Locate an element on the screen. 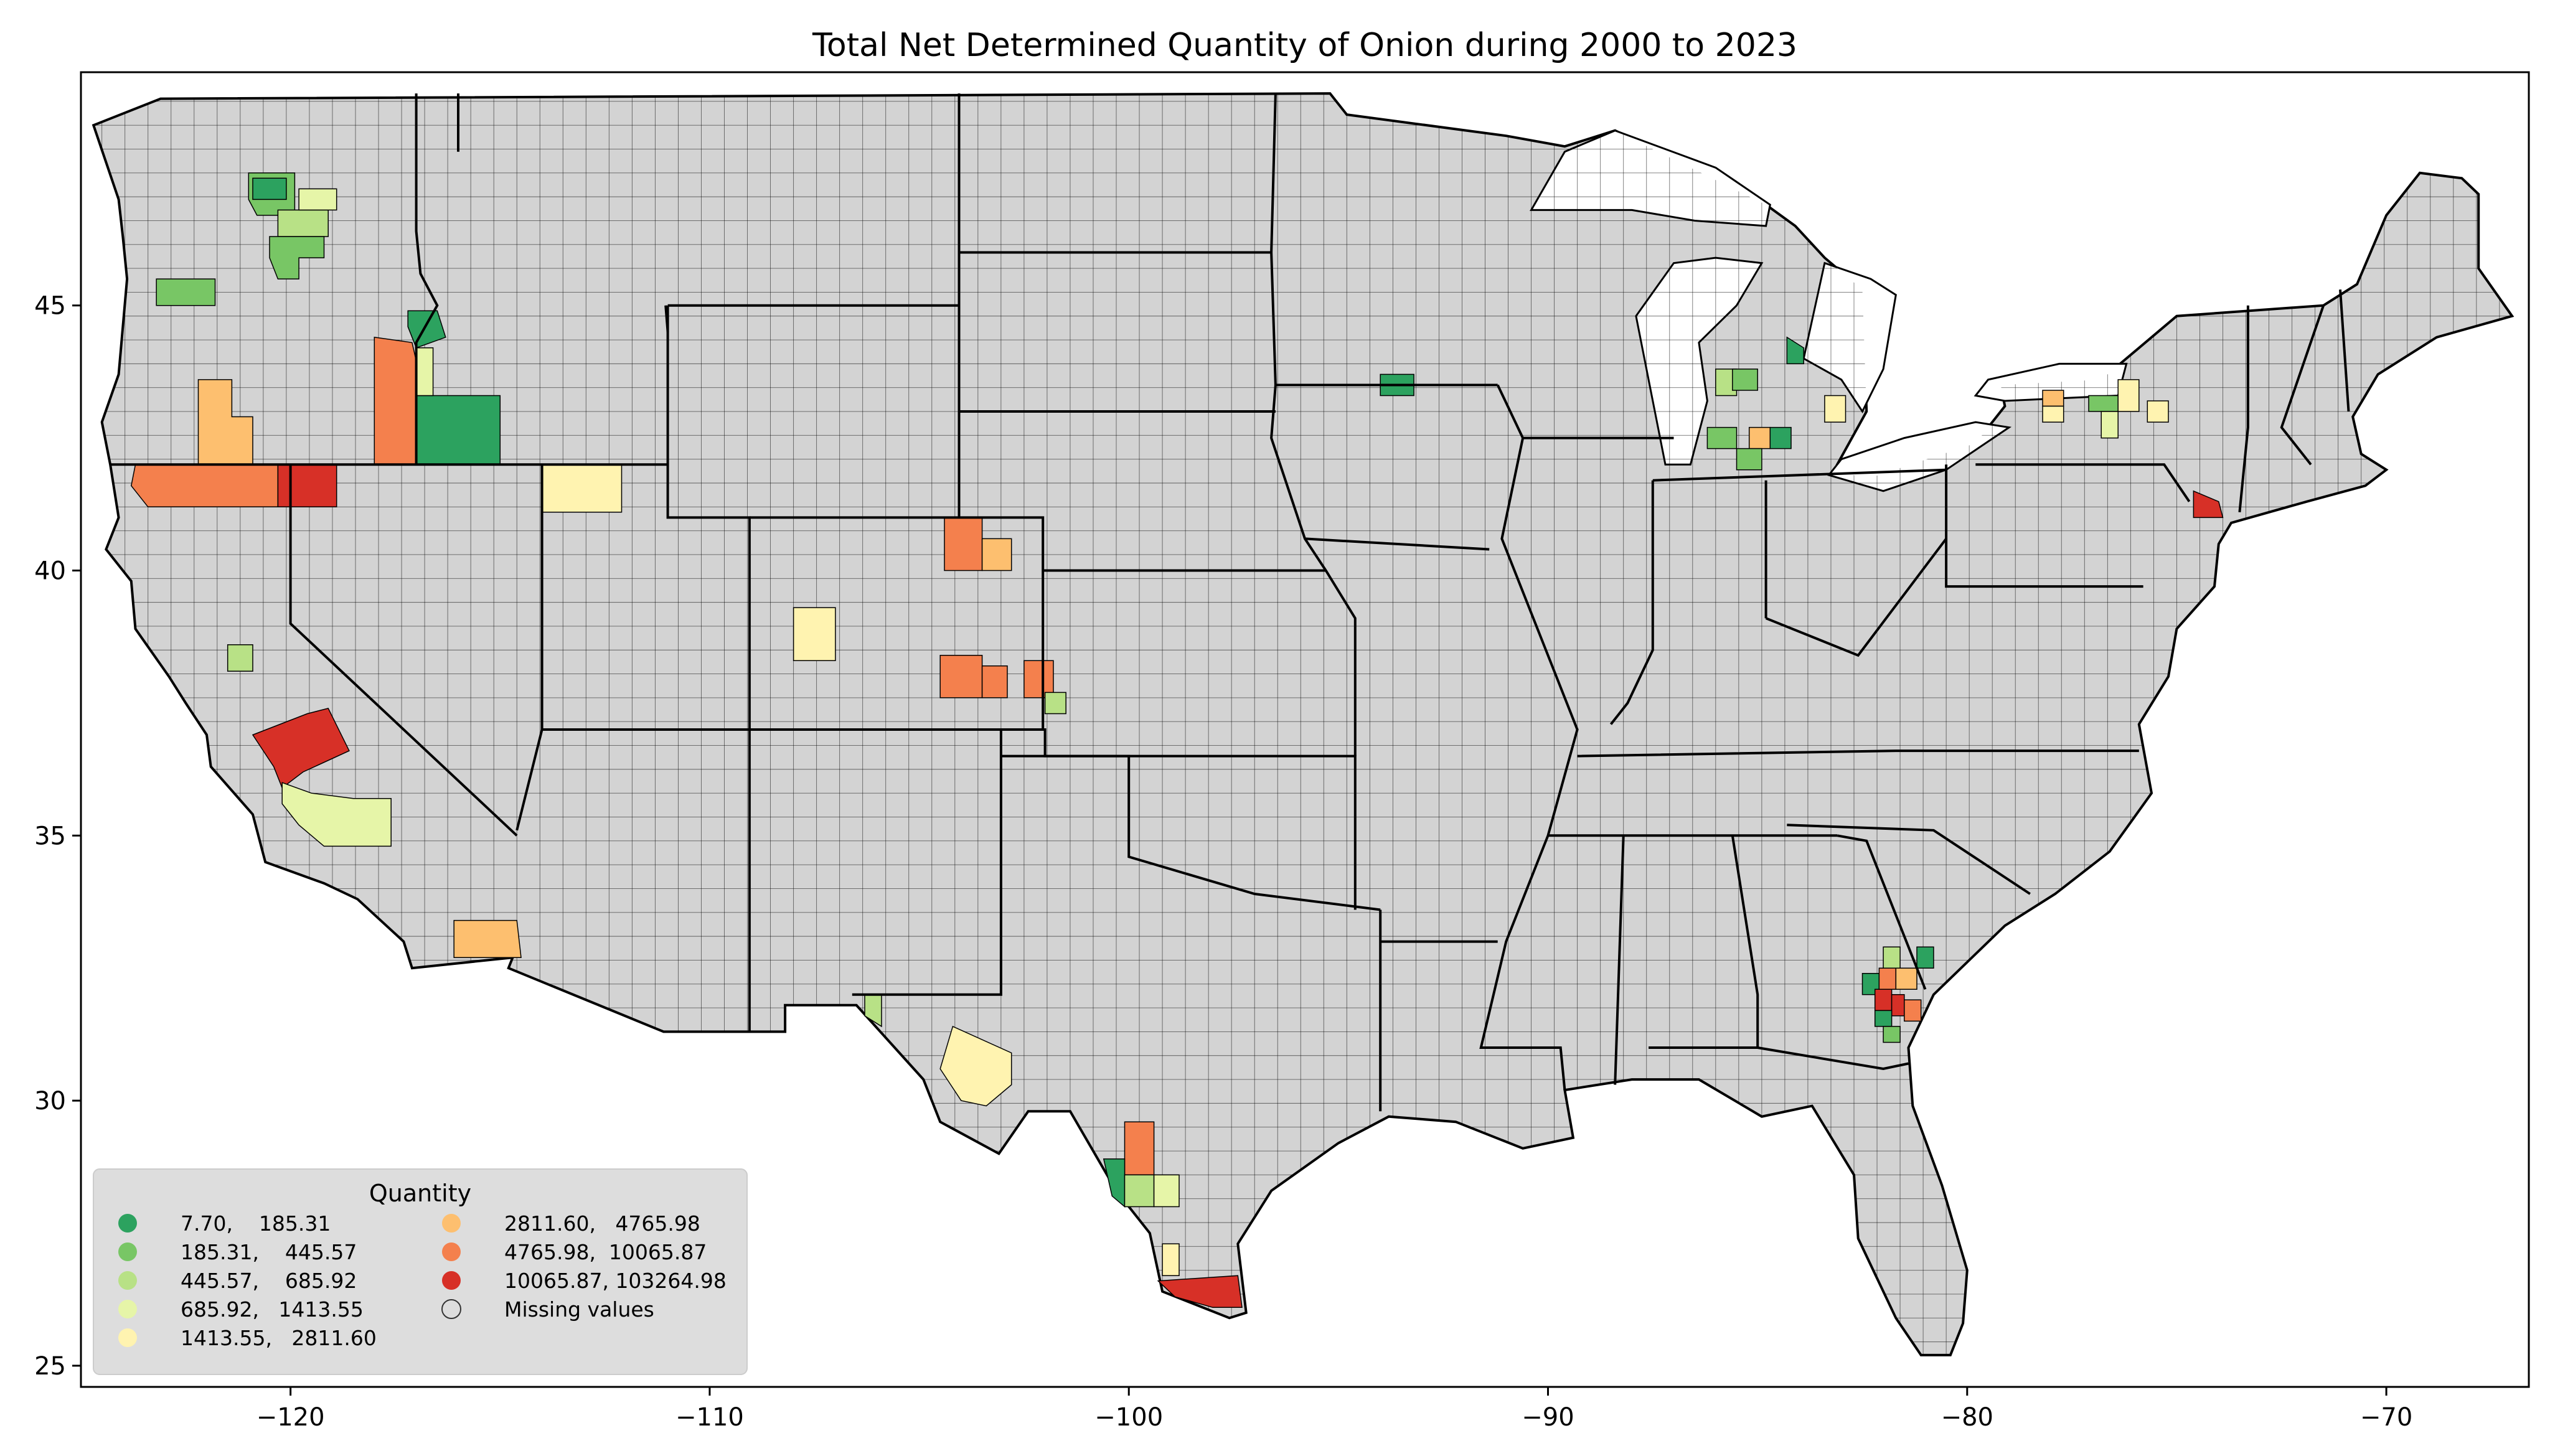  y-tick-label: 35 is located at coordinates (50, 836).